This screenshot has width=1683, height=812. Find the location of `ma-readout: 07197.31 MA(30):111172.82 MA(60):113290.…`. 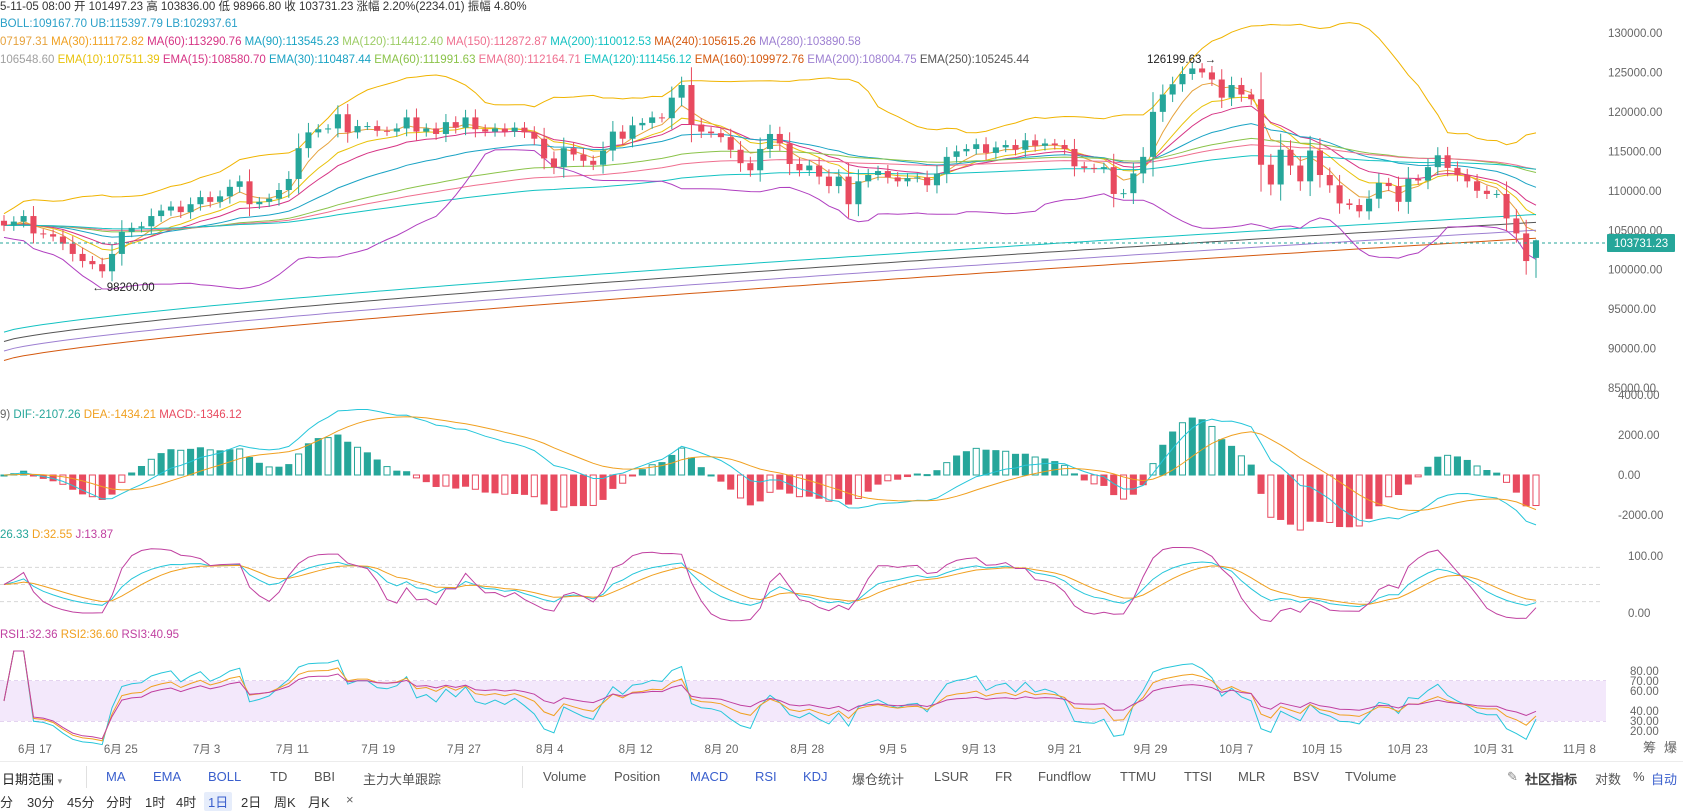

ma-readout: 07197.31 MA(30):111172.82 MA(60):113290.… is located at coordinates (430, 42).